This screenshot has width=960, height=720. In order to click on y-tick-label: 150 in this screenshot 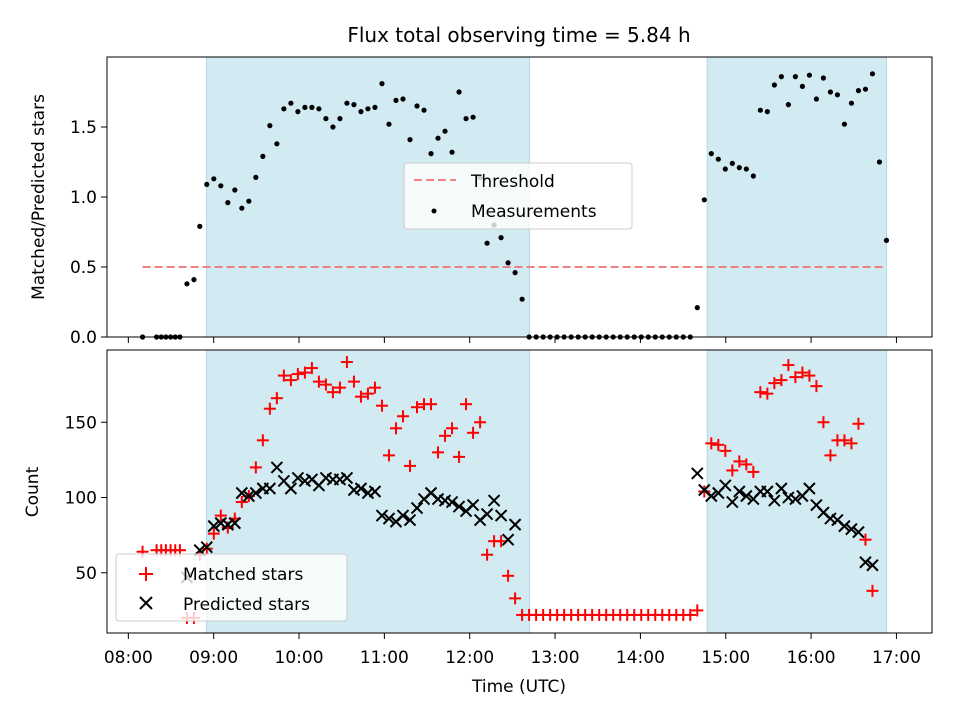, I will do `click(81, 423)`.